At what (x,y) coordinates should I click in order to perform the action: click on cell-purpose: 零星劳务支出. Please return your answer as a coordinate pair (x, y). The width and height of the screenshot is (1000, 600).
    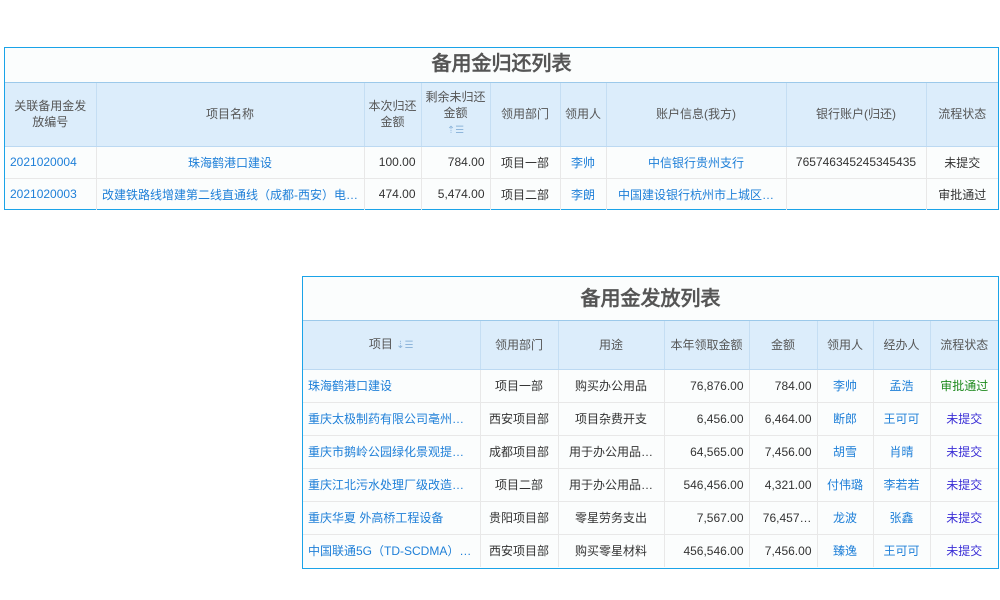
    Looking at the image, I should click on (611, 518).